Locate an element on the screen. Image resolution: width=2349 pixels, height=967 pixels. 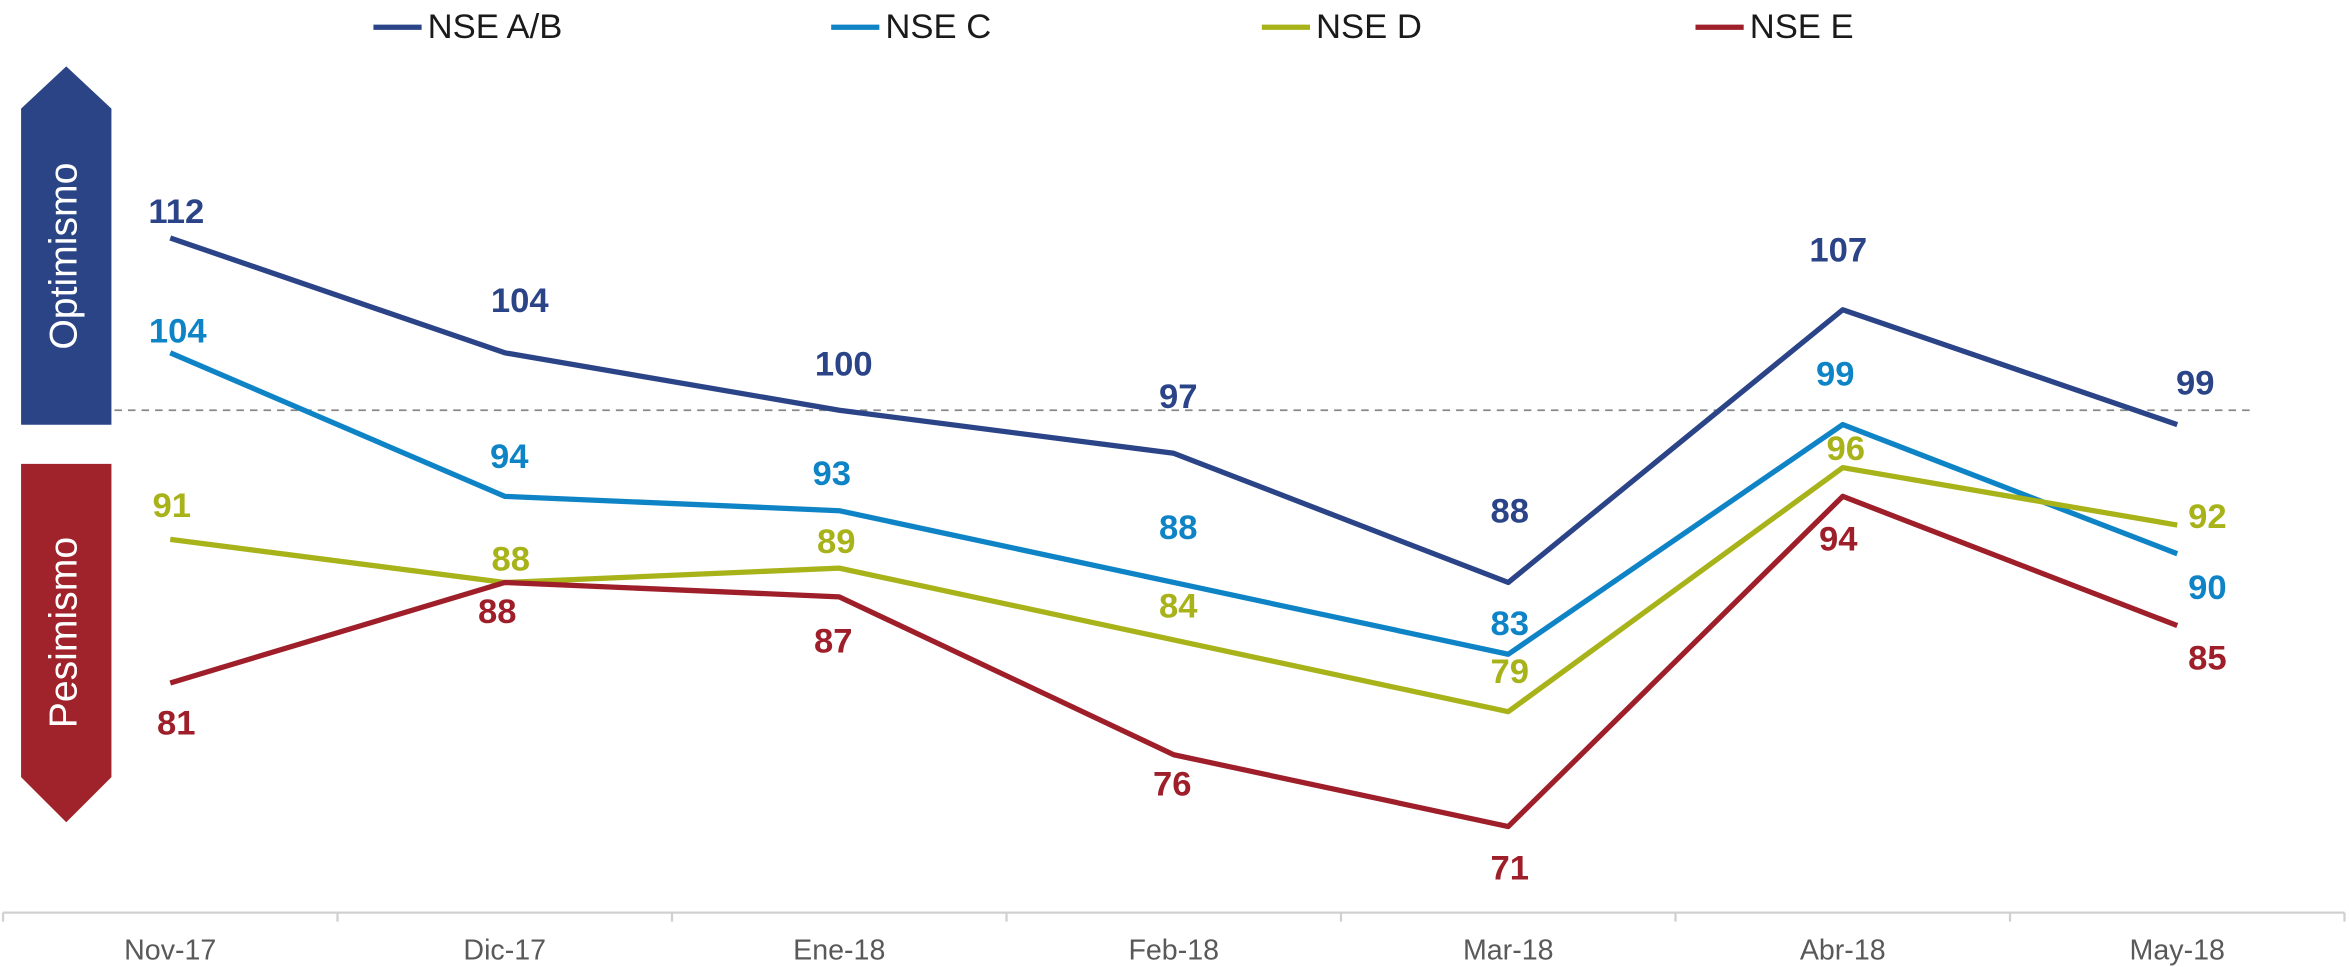
x-tick-label: Ene-18 is located at coordinates (839, 950).